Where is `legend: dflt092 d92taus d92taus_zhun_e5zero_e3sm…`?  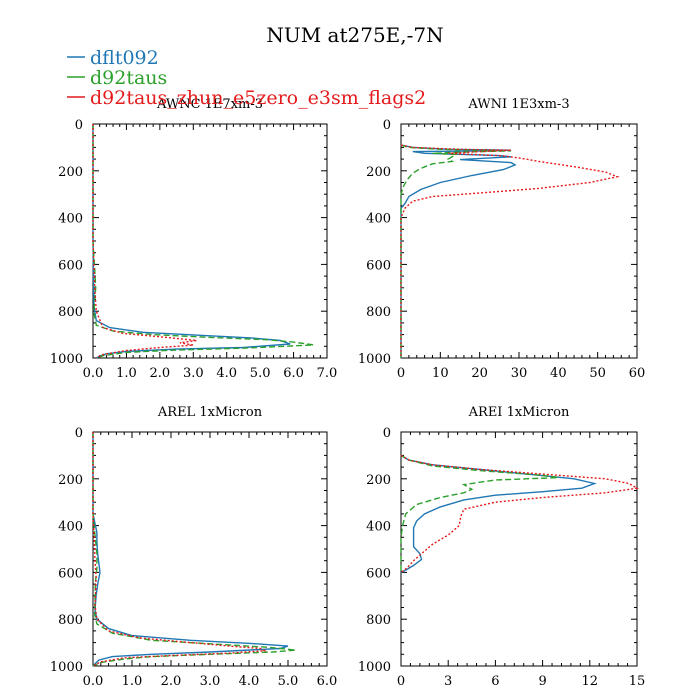
legend: dflt092 d92taus d92taus_zhun_e5zero_e3sm… is located at coordinates (246, 78).